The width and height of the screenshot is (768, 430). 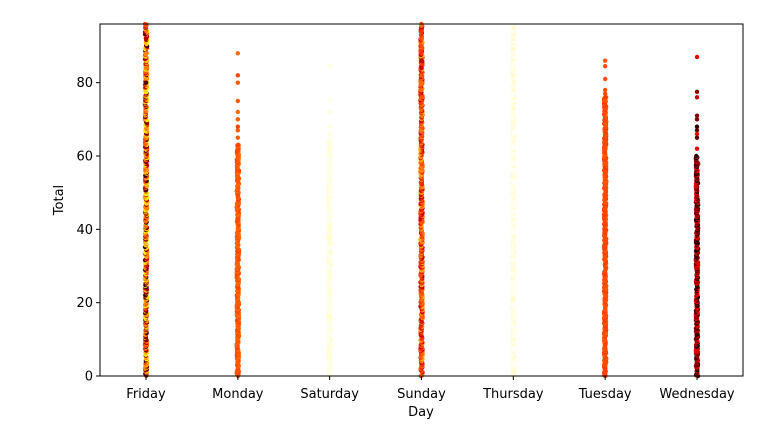 What do you see at coordinates (146, 394) in the screenshot?
I see `x-tick-label-friday: Friday` at bounding box center [146, 394].